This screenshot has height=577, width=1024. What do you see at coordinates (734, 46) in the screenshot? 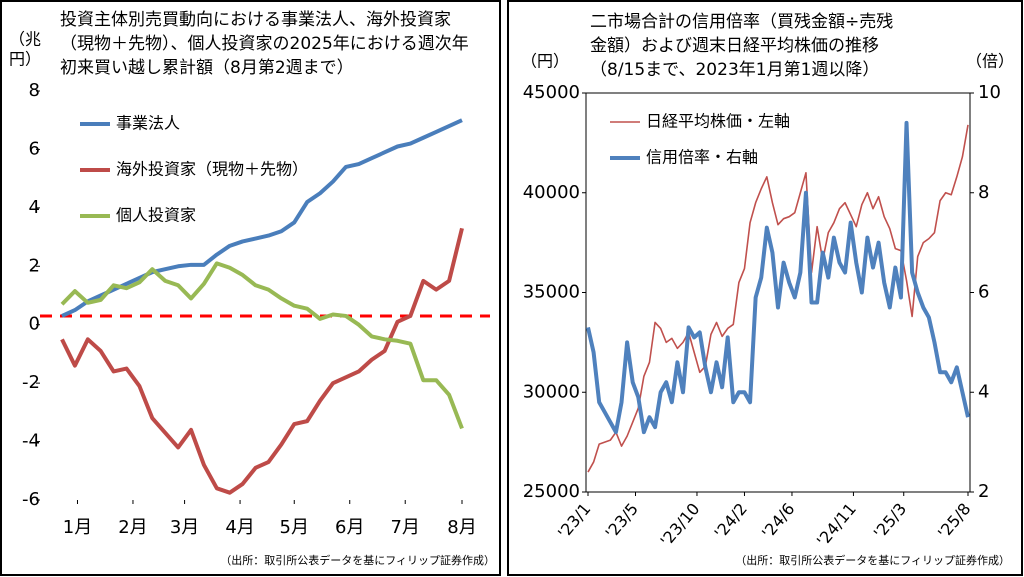
I see `chart-title: 金額）および週末日経平均株価の推移` at bounding box center [734, 46].